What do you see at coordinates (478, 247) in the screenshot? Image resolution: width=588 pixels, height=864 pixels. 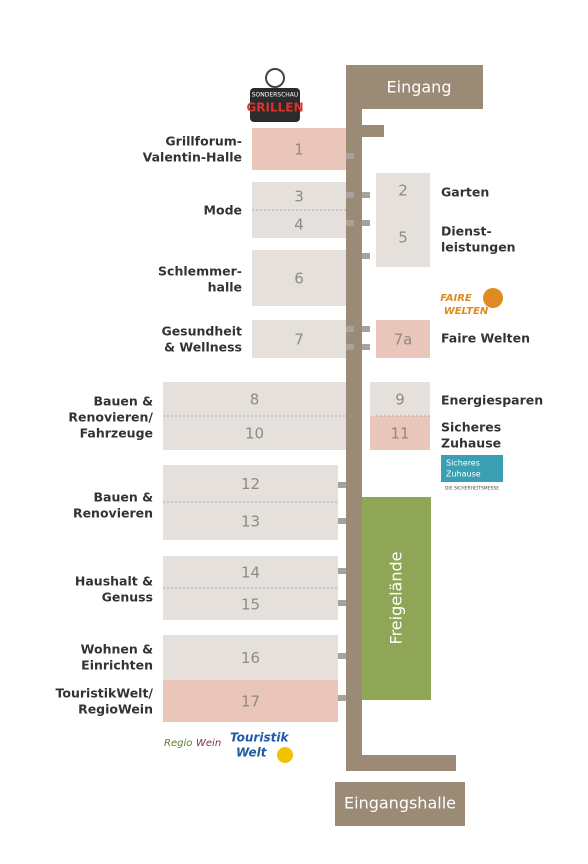 I see `hall-label: leistungen` at bounding box center [478, 247].